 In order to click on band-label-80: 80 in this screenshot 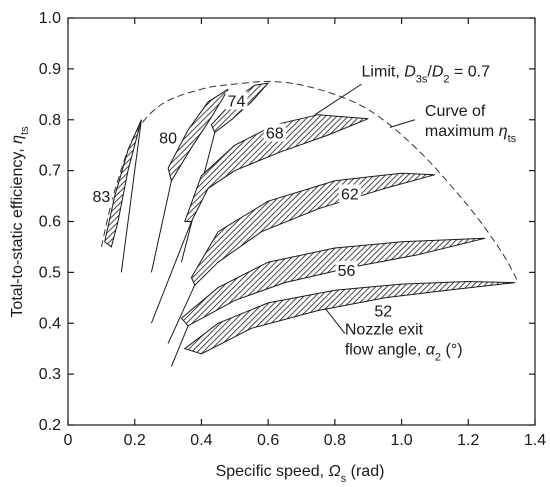, I will do `click(168, 139)`.